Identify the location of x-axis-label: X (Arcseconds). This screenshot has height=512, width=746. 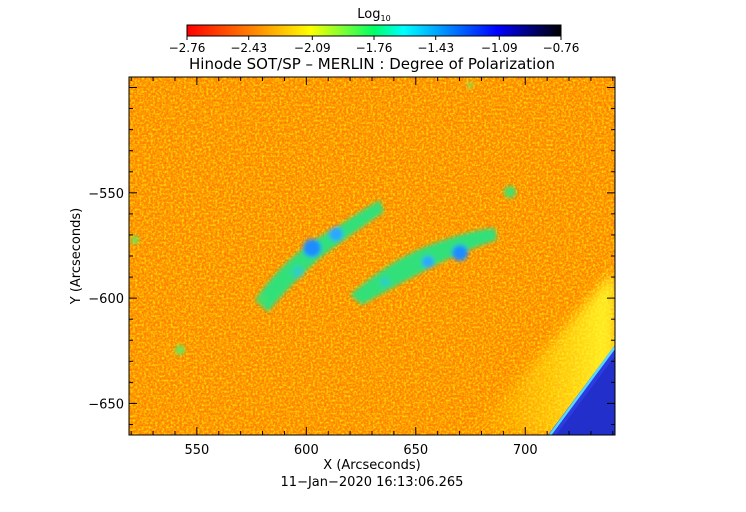
(371, 465).